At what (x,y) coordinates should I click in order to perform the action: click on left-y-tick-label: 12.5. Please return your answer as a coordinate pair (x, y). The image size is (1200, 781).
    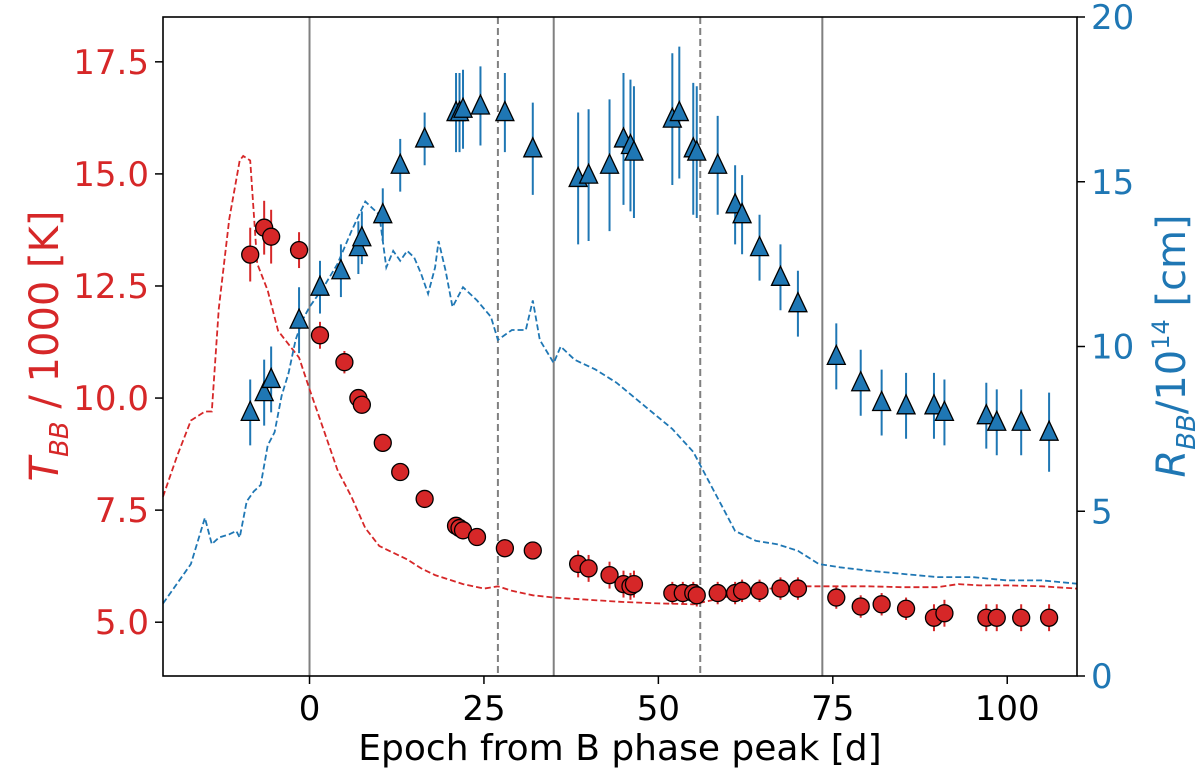
    Looking at the image, I should click on (111, 287).